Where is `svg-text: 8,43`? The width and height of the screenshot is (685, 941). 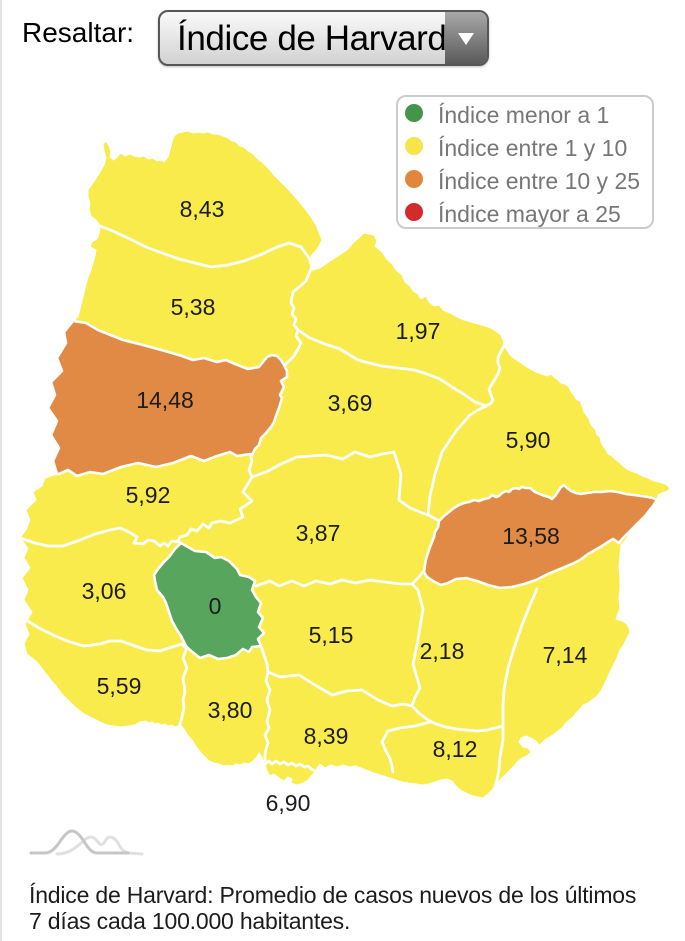
svg-text: 8,43 is located at coordinates (202, 209).